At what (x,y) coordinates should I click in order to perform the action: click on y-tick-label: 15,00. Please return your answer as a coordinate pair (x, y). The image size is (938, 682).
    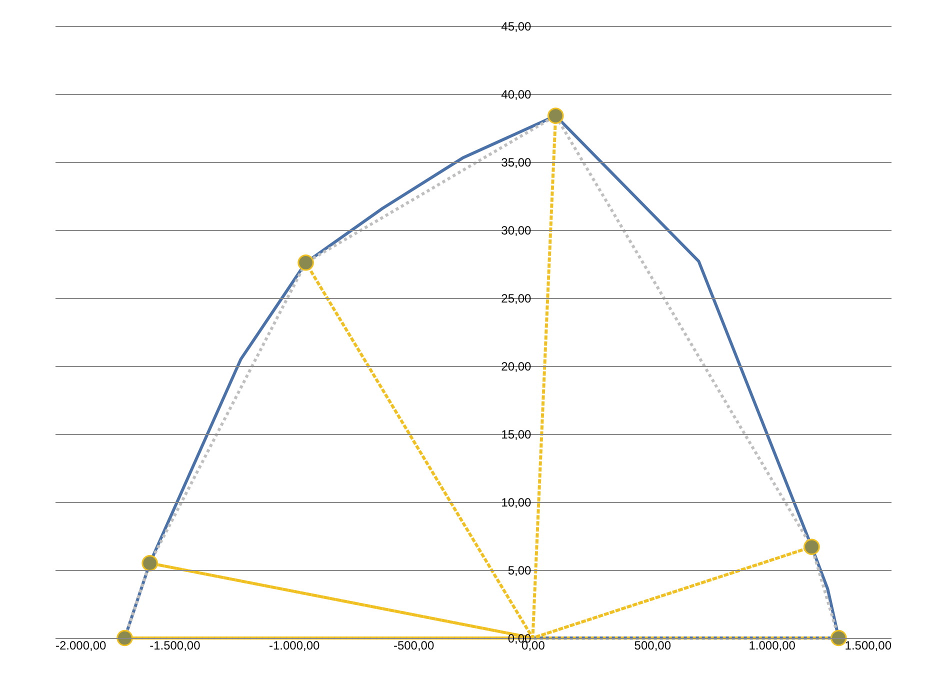
    Looking at the image, I should click on (516, 435).